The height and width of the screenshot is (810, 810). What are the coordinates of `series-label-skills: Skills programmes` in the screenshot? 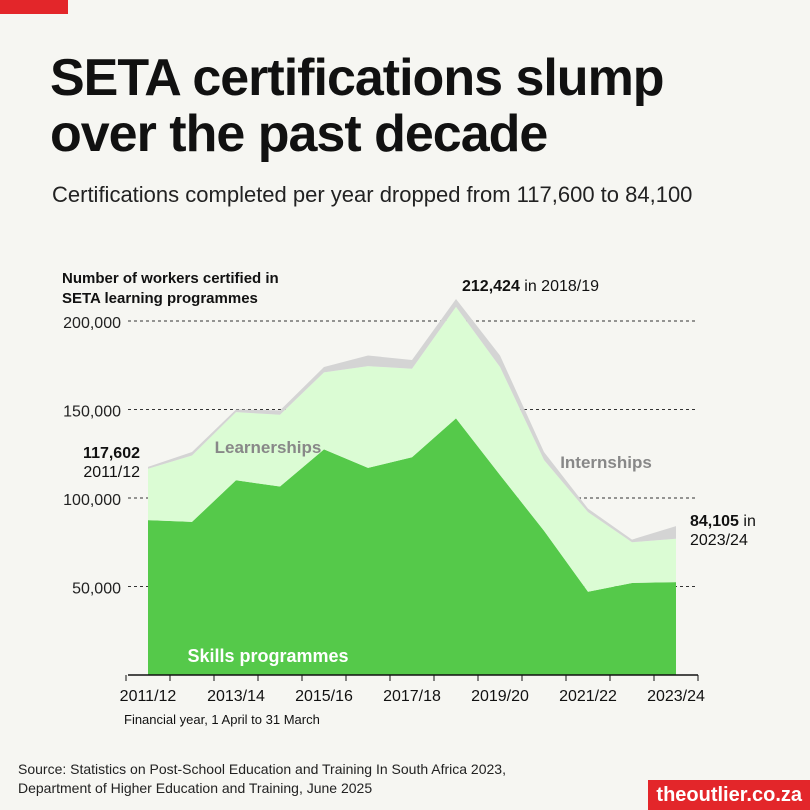 It's located at (267, 656).